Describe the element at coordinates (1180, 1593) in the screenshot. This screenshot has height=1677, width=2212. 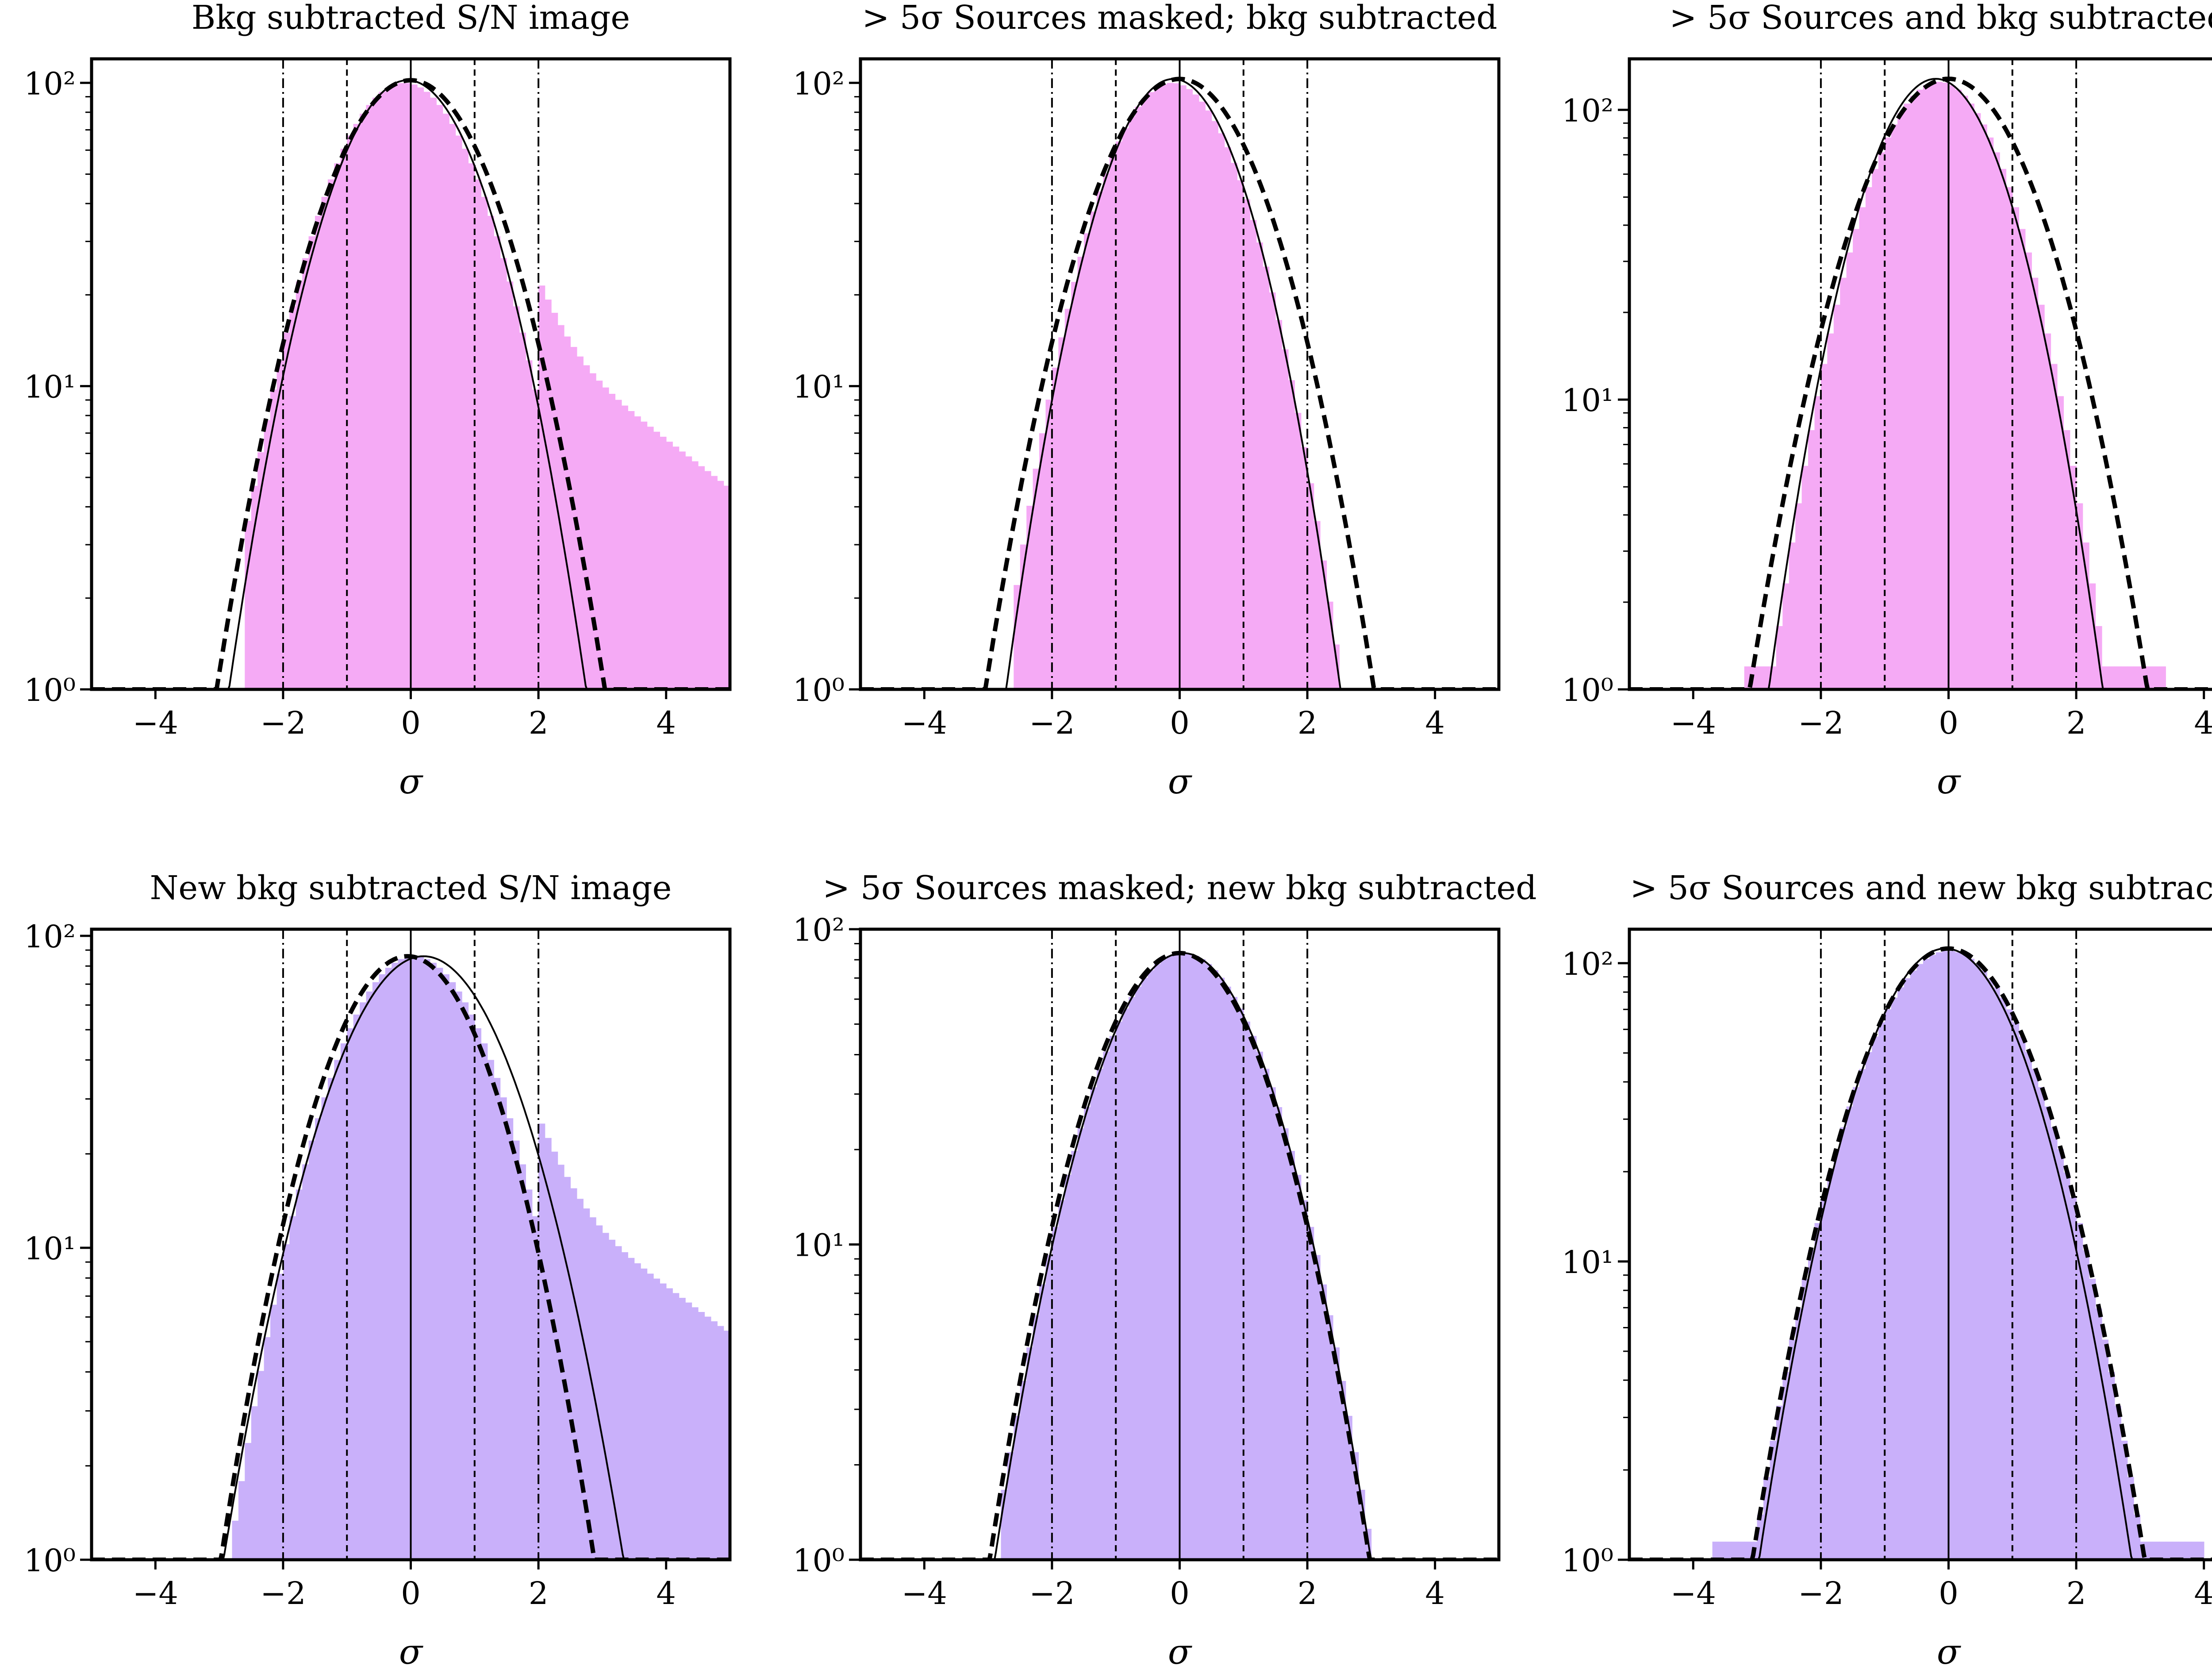
I see `x-tick-label: 0` at that location.